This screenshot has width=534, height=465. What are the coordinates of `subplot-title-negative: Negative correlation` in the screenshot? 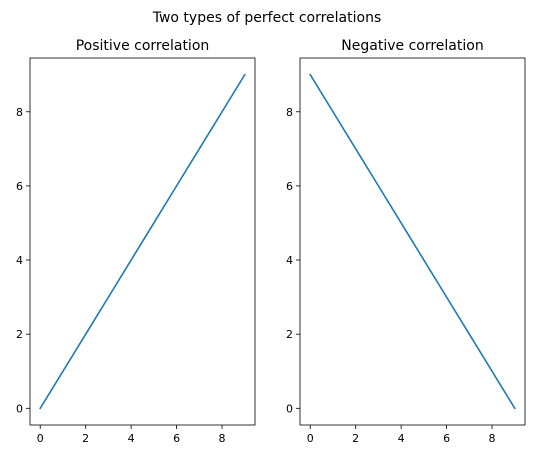 It's located at (412, 46).